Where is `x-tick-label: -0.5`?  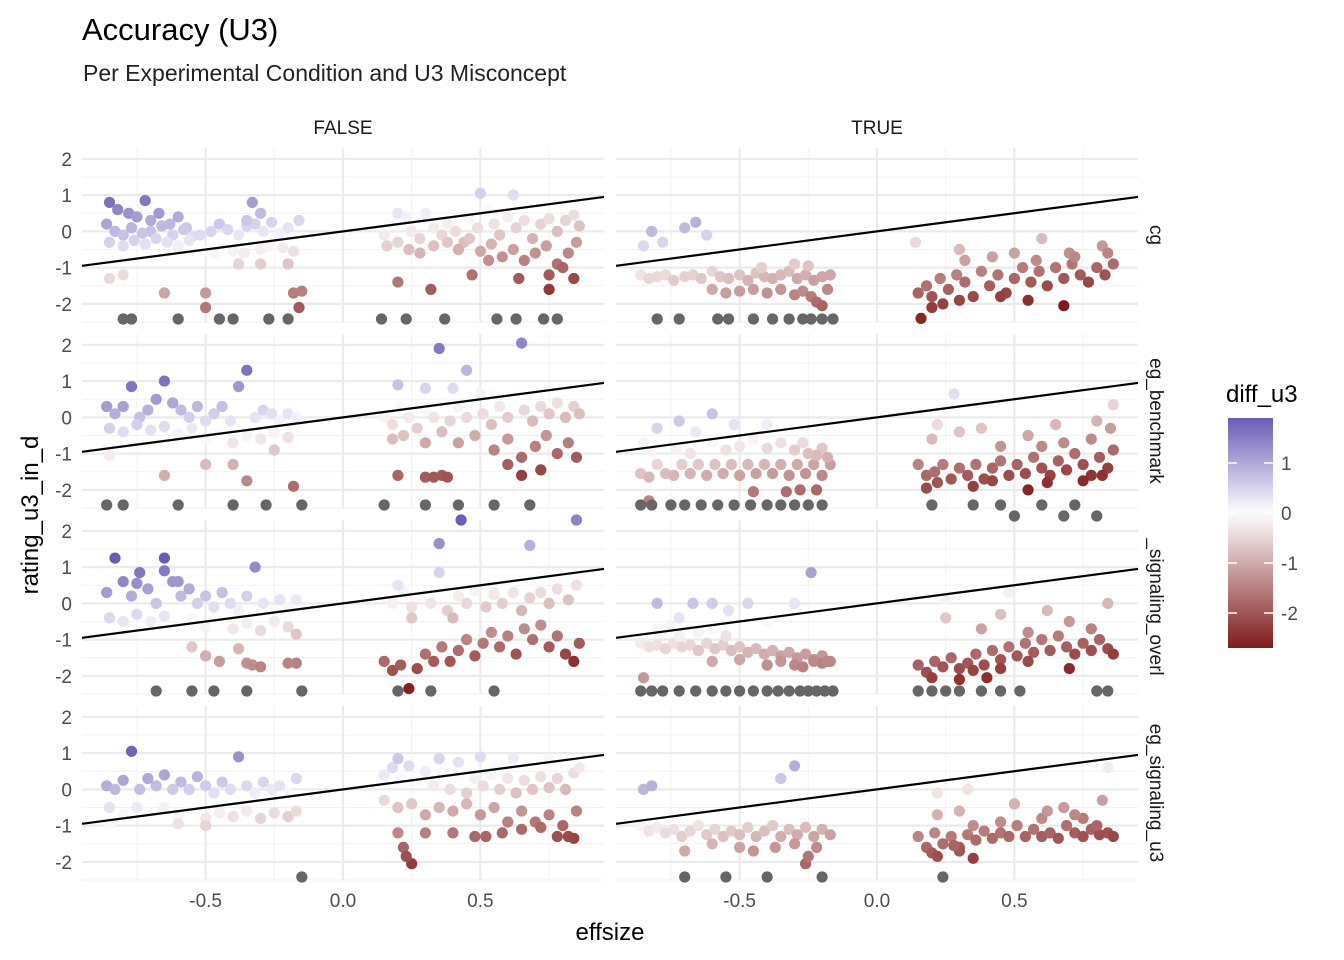
x-tick-label: -0.5 is located at coordinates (739, 901).